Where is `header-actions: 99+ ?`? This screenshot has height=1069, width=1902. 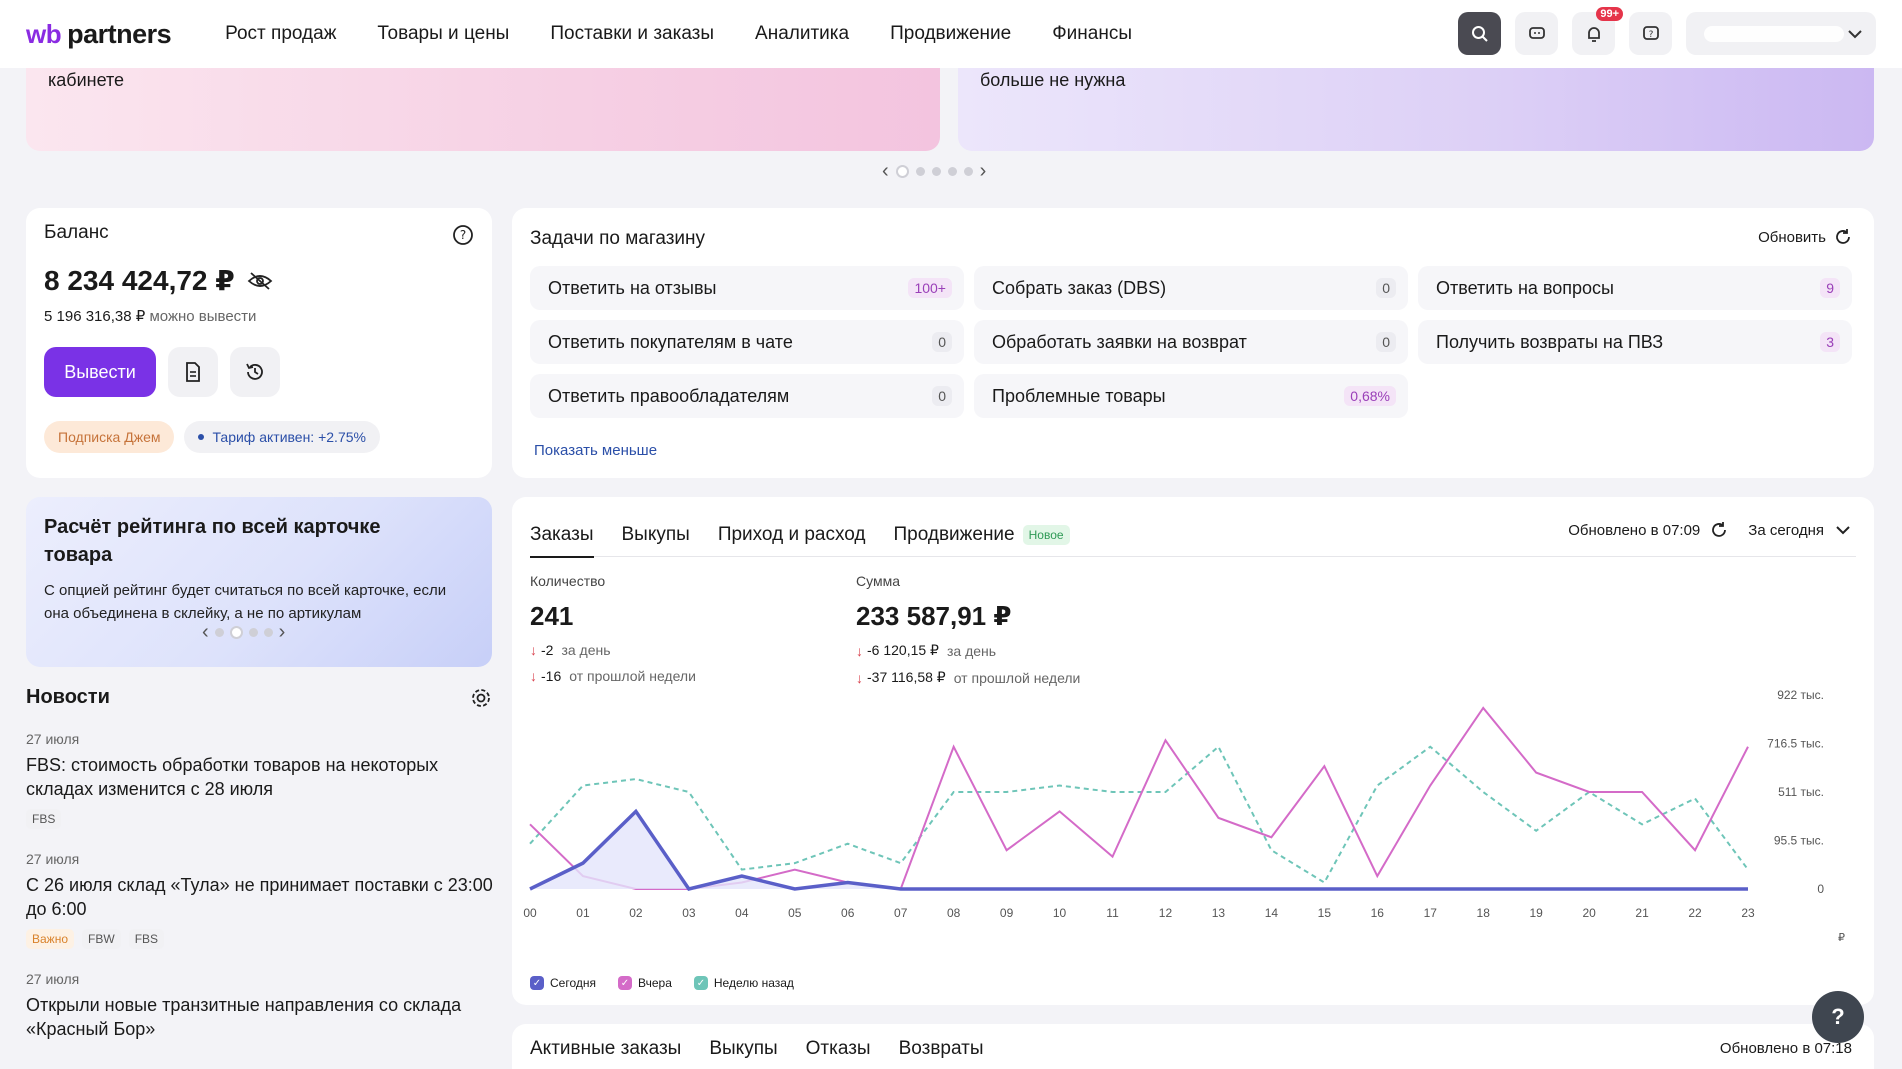 header-actions: 99+ ? is located at coordinates (1667, 31).